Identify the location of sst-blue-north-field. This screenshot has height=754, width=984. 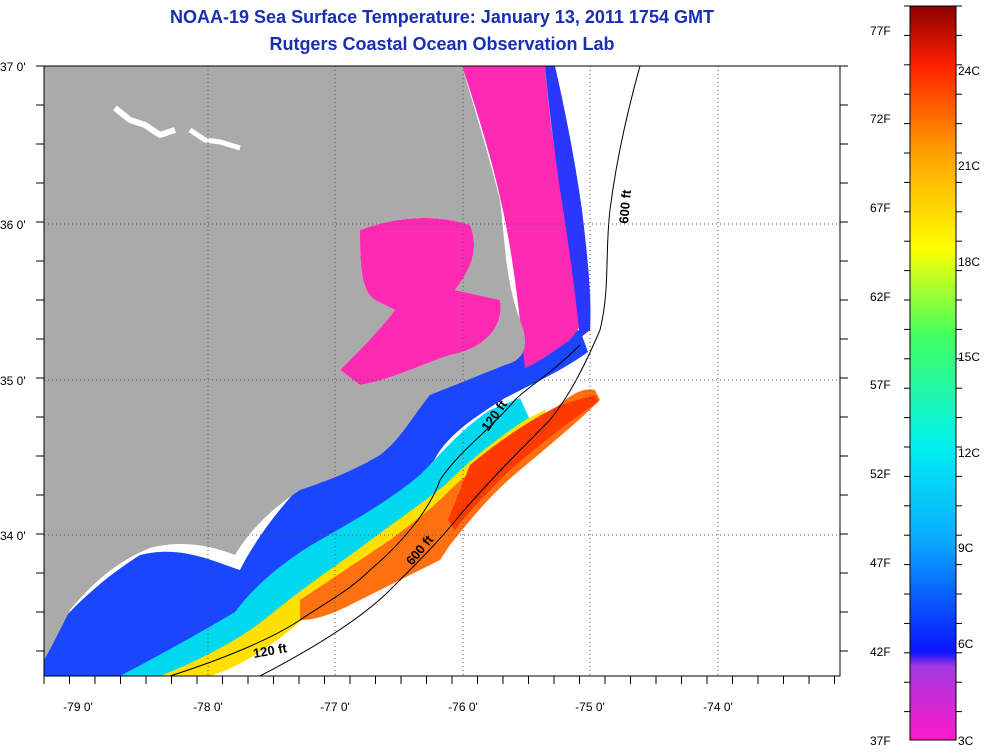
(568, 202).